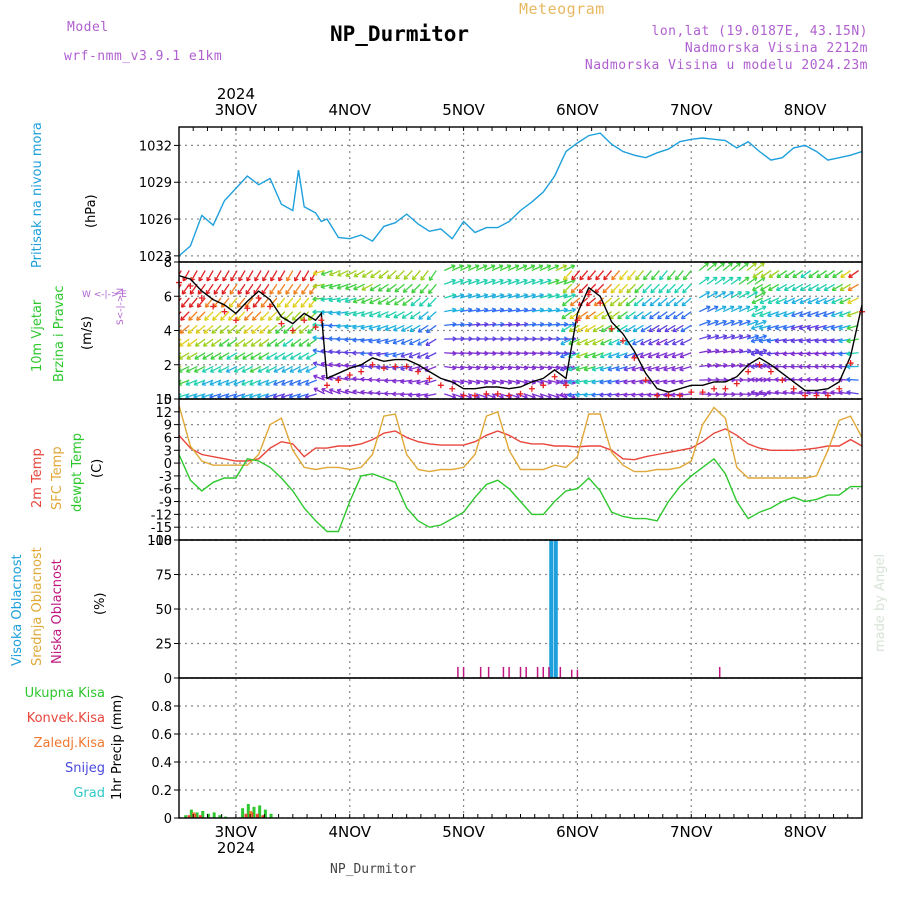  What do you see at coordinates (458, 672) in the screenshot?
I see `cloud-bar` at bounding box center [458, 672].